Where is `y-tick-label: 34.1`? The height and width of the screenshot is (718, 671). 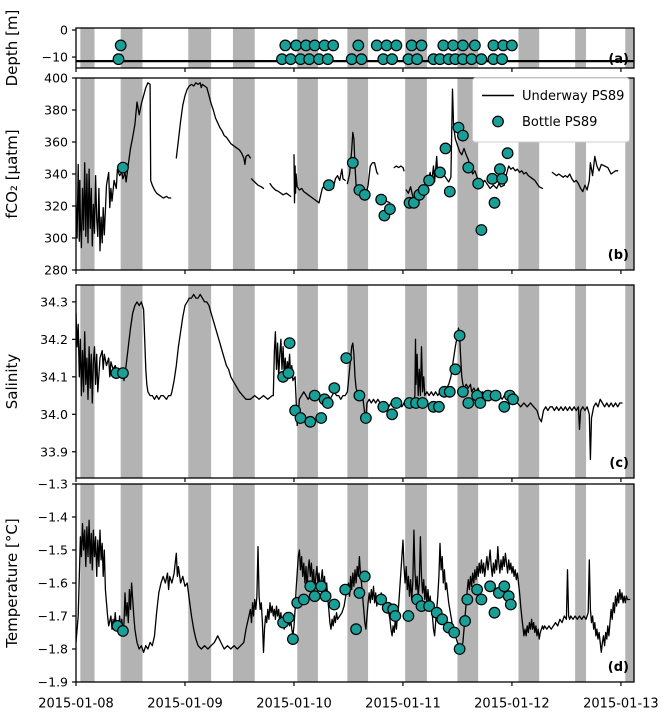 y-tick-label: 34.1 is located at coordinates (54, 376).